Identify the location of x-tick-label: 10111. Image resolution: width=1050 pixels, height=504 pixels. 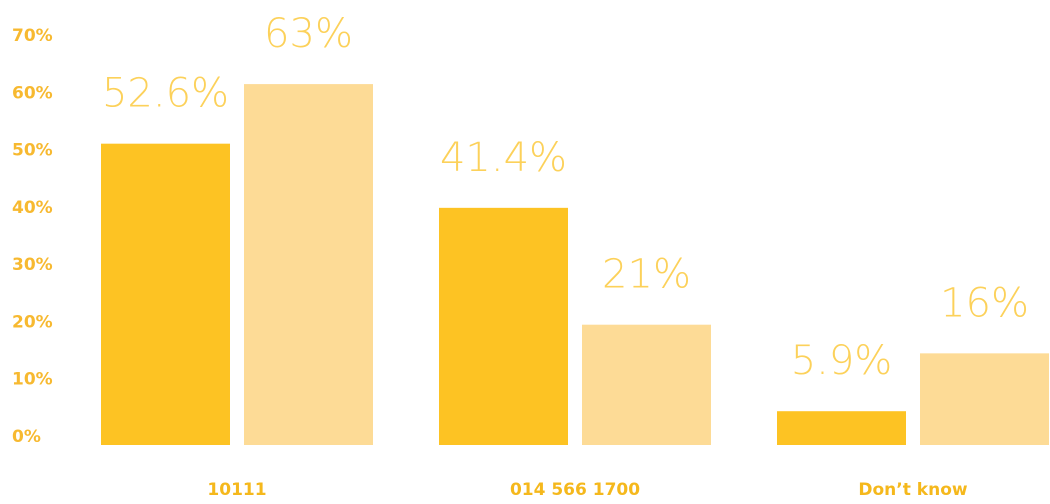
(236, 490).